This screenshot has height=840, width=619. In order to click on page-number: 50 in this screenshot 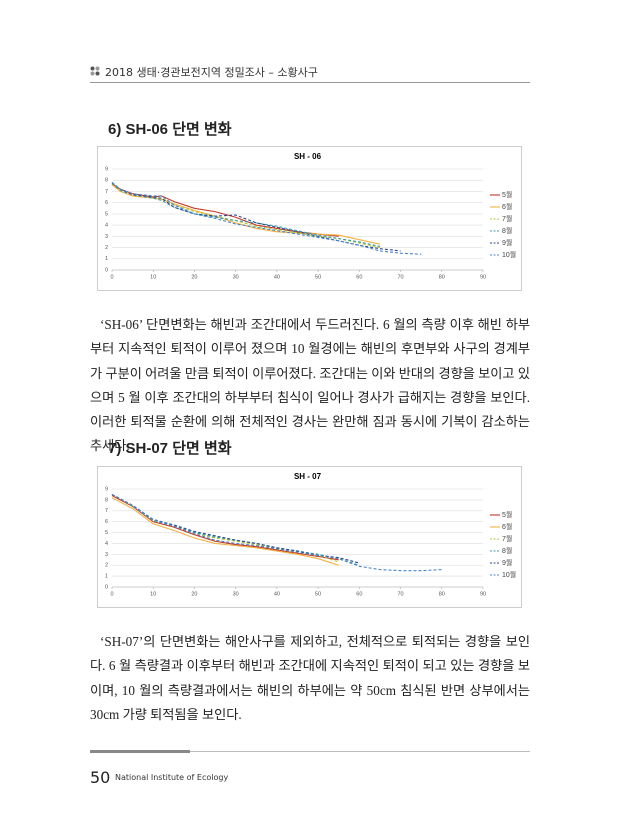, I will do `click(100, 777)`.